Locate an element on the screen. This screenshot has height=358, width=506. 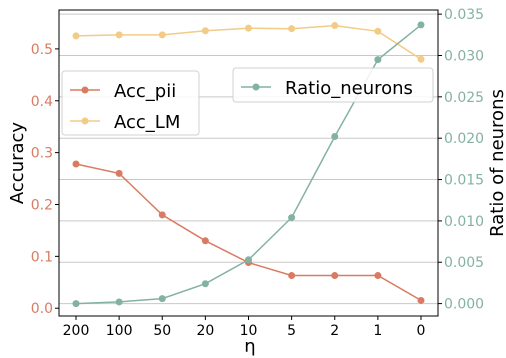
x-axis: 200 100 50 20 10 5 2 1 0 is located at coordinates (244, 327).